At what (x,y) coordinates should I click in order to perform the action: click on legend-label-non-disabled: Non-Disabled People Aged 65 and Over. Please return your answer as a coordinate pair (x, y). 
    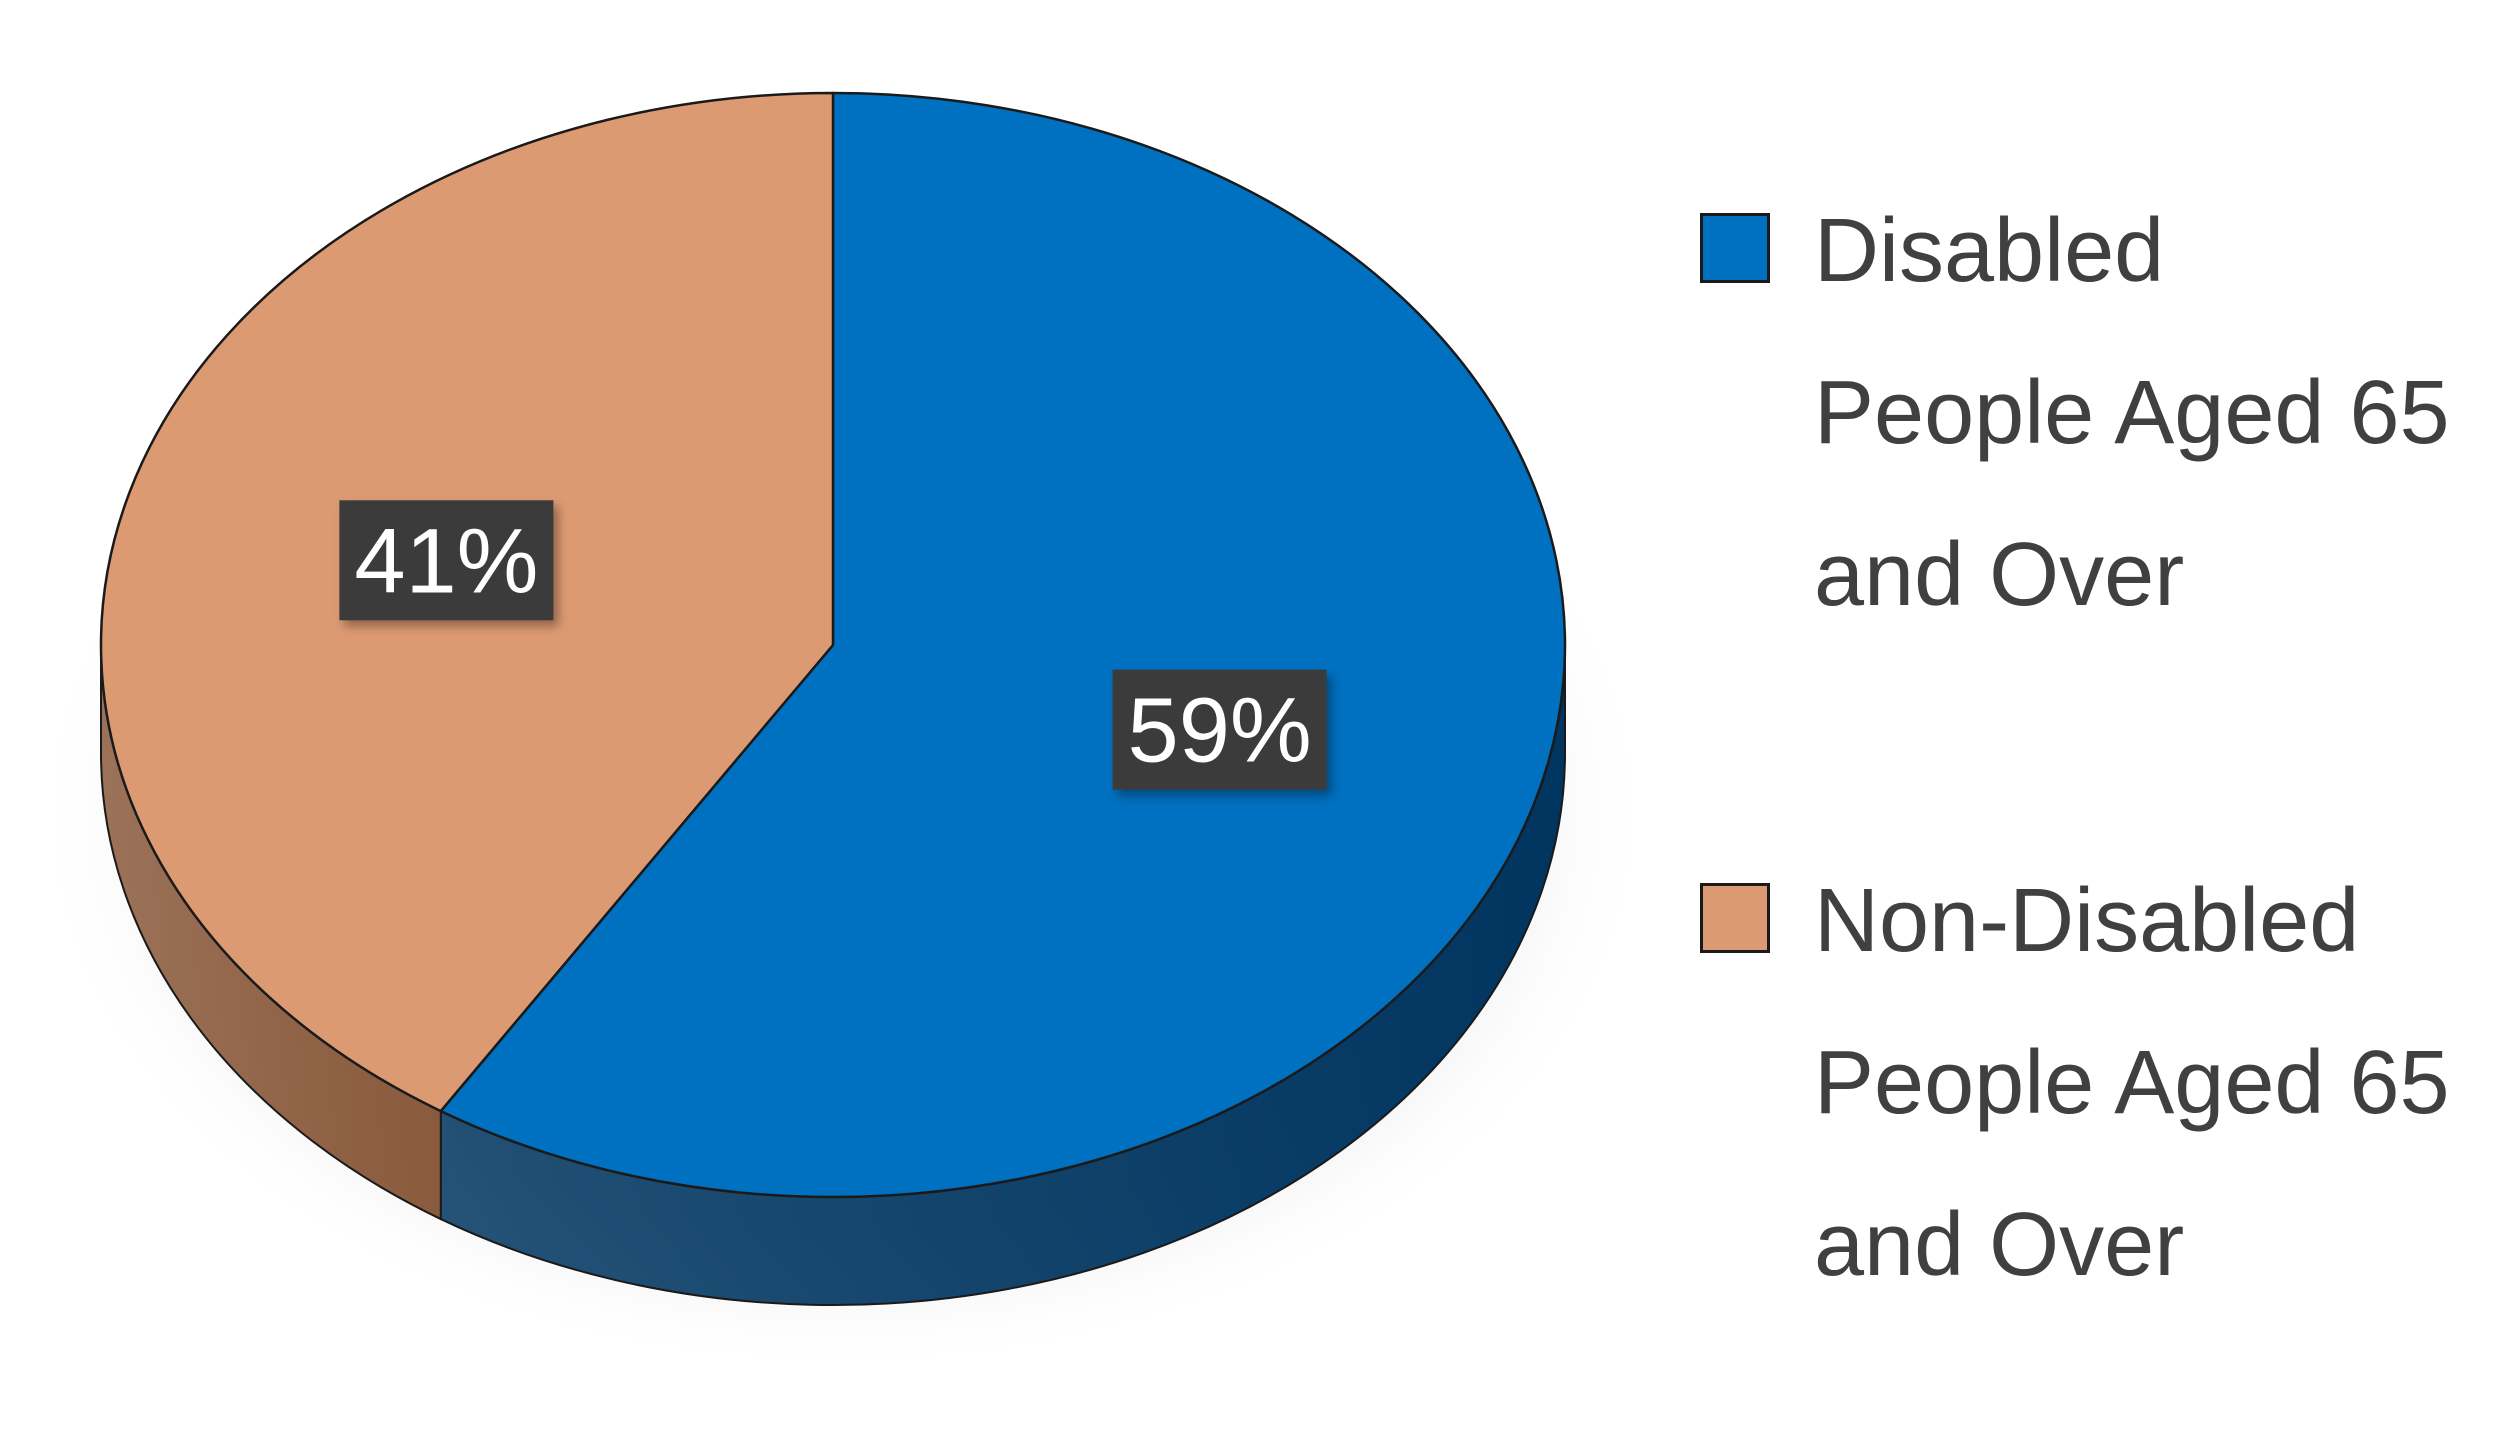
    Looking at the image, I should click on (2132, 1083).